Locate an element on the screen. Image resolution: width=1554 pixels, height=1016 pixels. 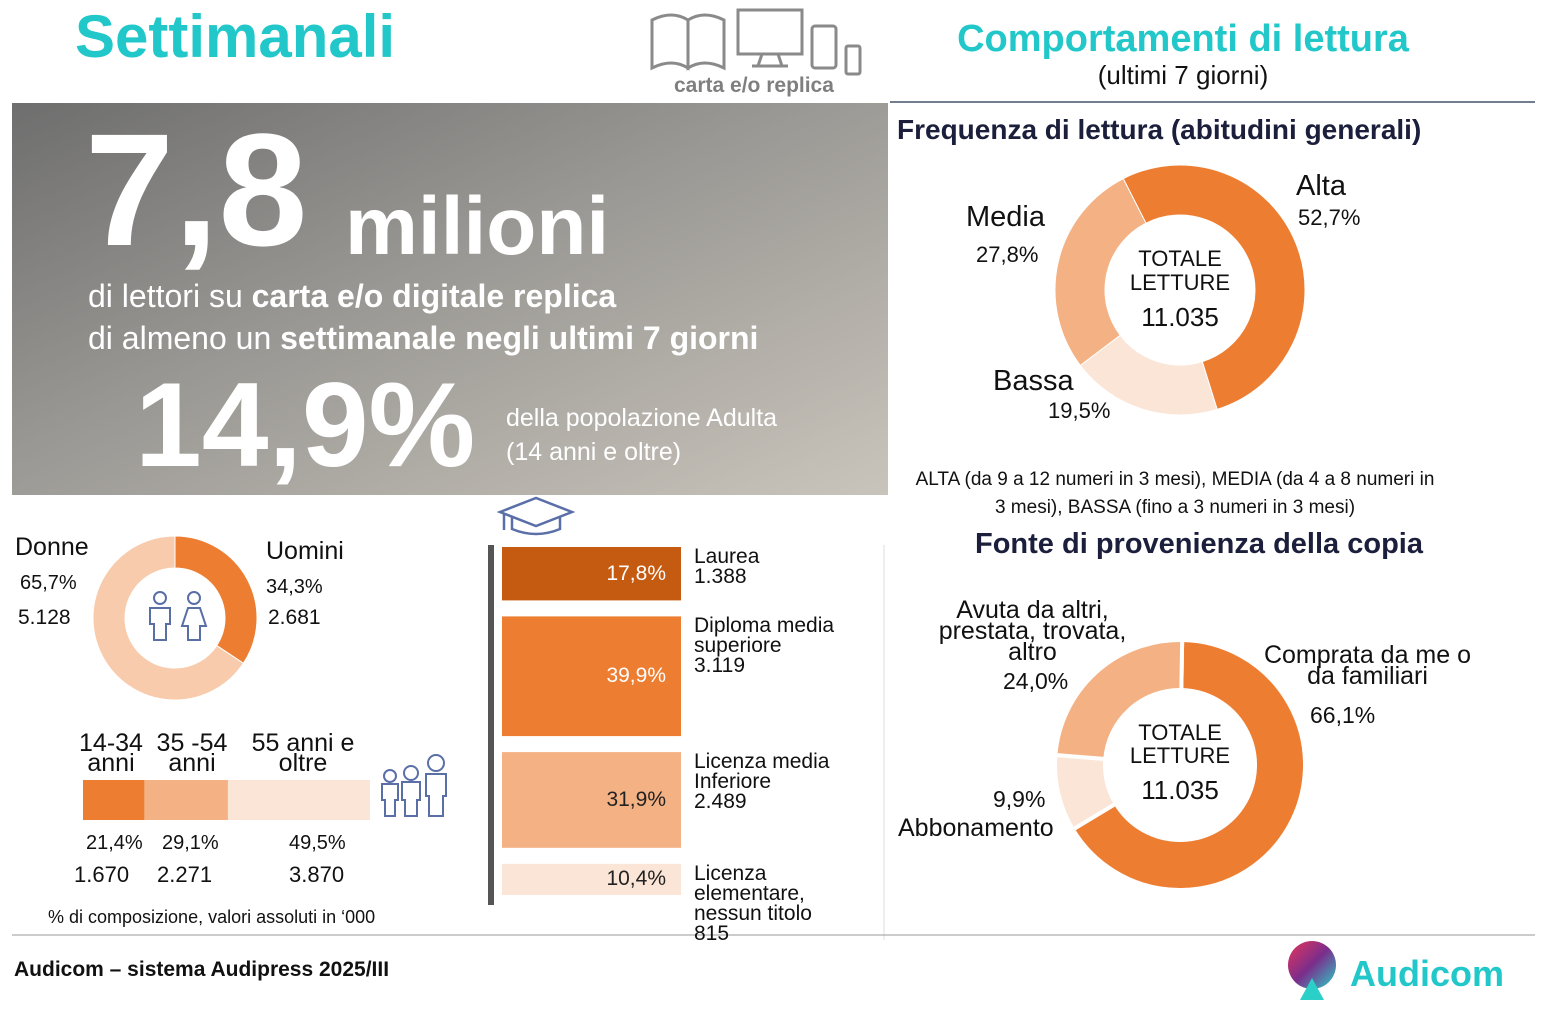
absolute-label: 3.870 is located at coordinates (317, 874).